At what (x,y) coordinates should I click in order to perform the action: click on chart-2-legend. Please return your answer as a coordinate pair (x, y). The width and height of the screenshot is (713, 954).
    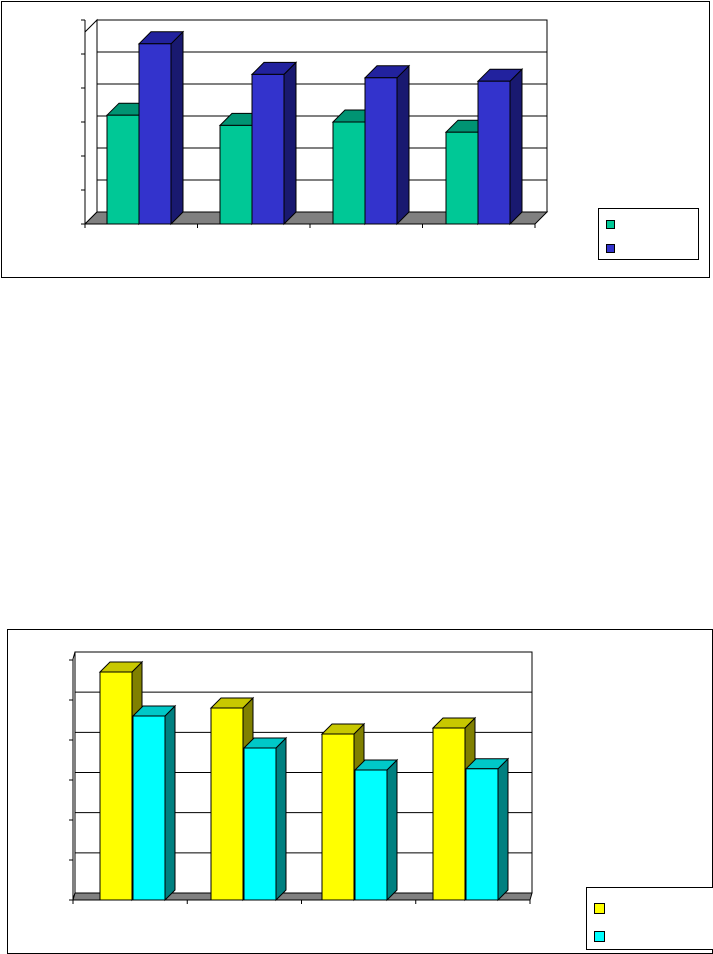
    Looking at the image, I should click on (649, 918).